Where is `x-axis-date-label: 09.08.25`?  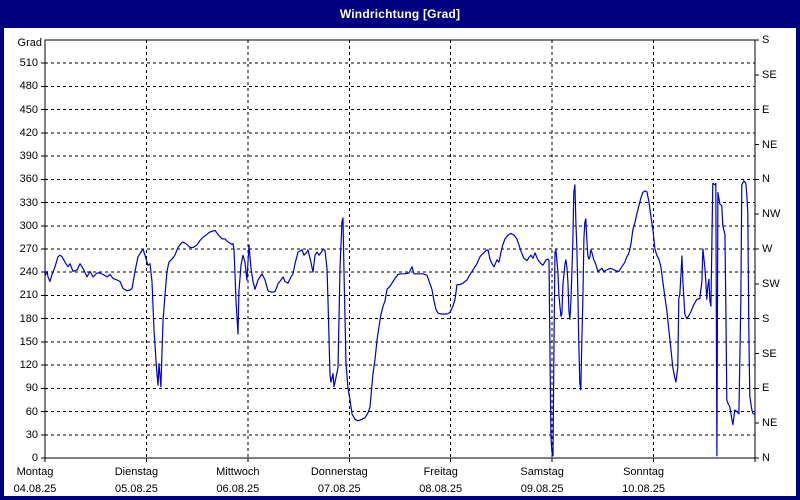
x-axis-date-label: 09.08.25 is located at coordinates (542, 489).